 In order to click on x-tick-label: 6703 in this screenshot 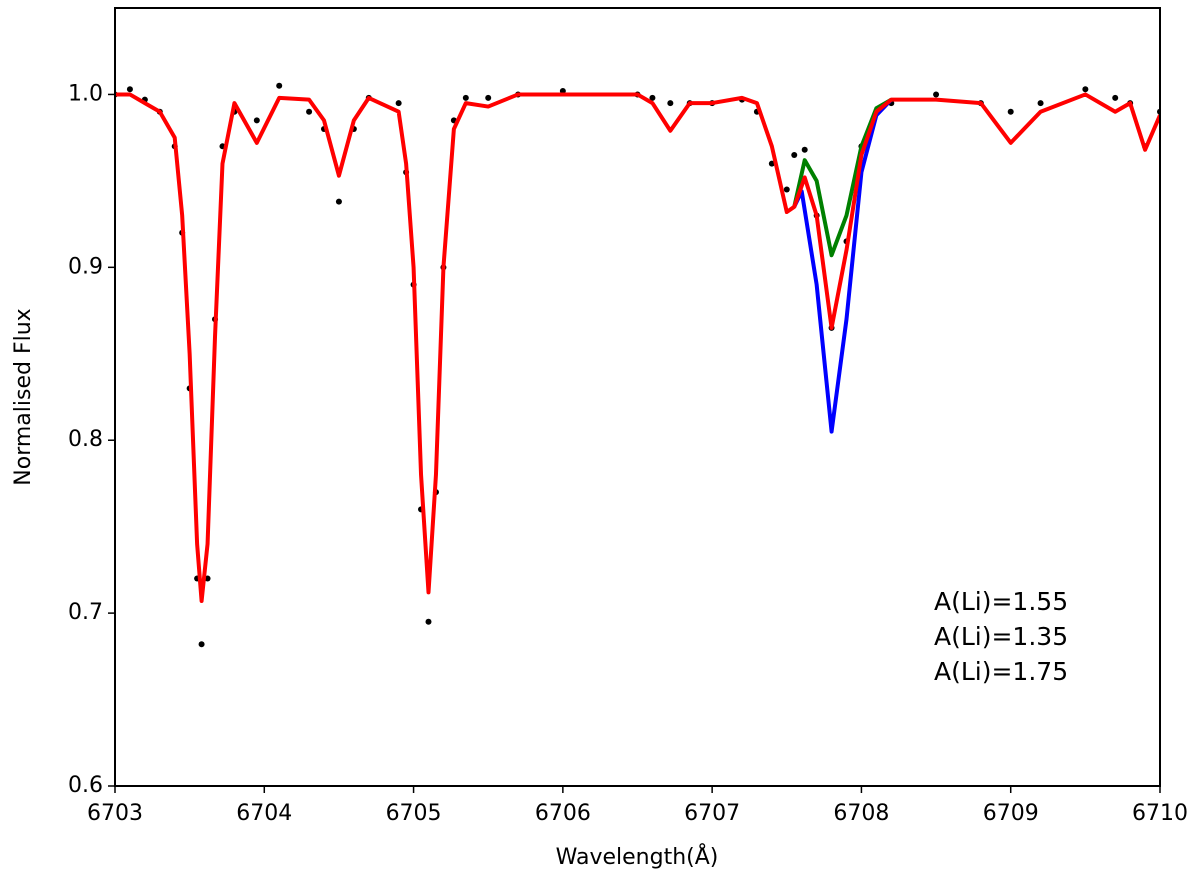, I will do `click(115, 813)`.